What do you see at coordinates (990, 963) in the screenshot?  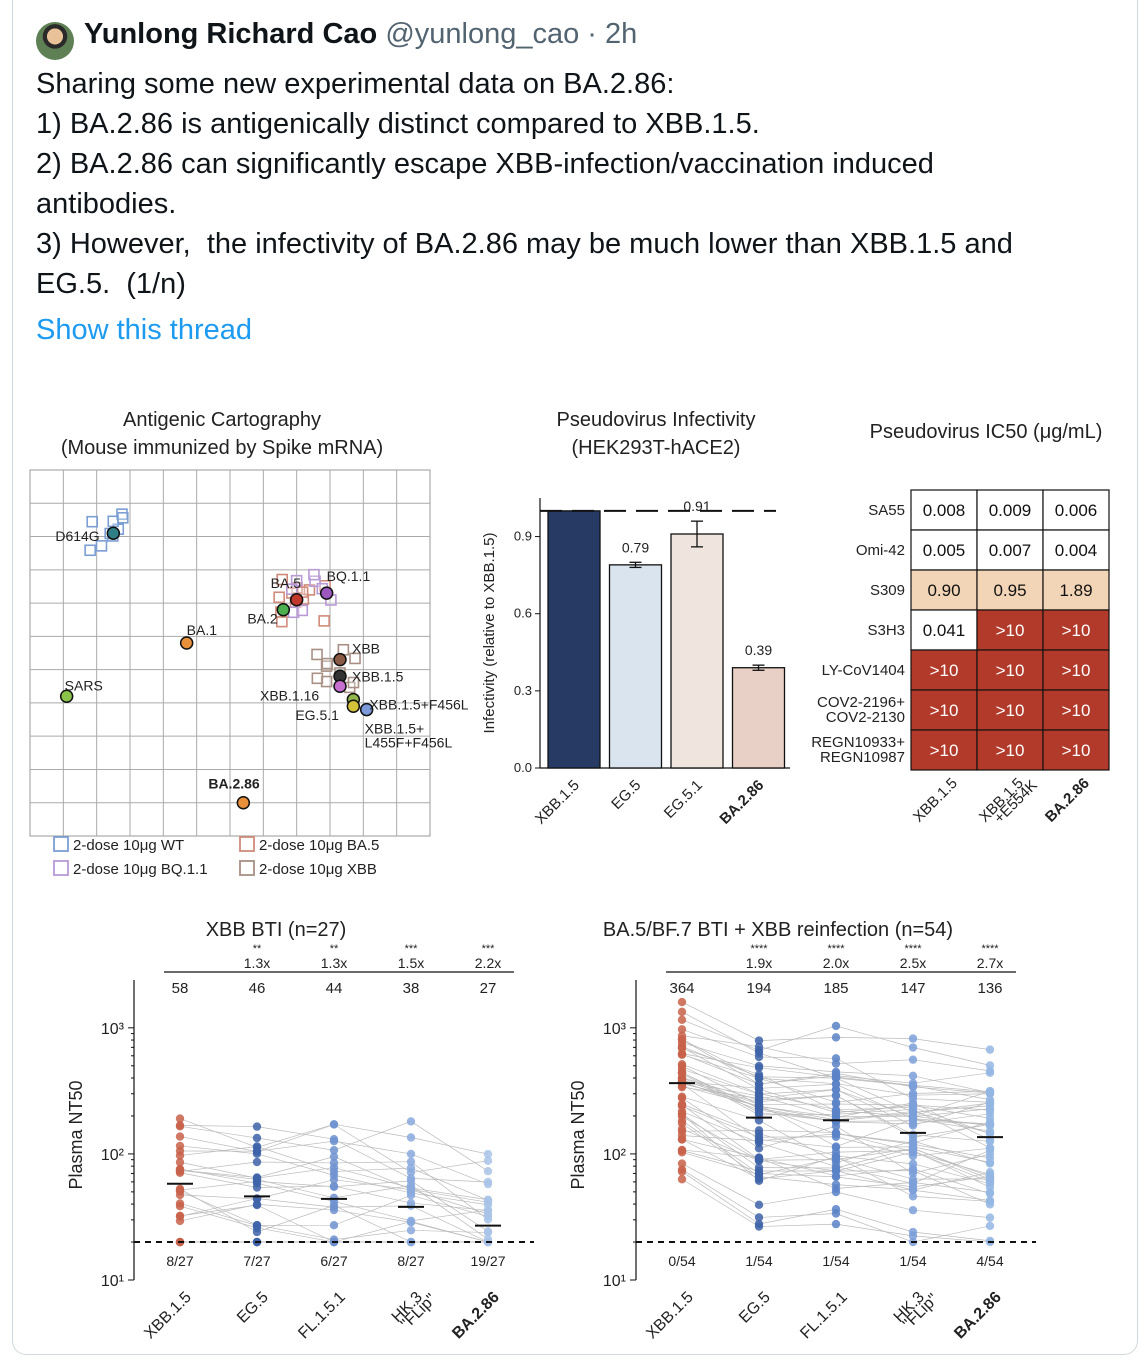 I see `fold-change-label: 2.7x` at bounding box center [990, 963].